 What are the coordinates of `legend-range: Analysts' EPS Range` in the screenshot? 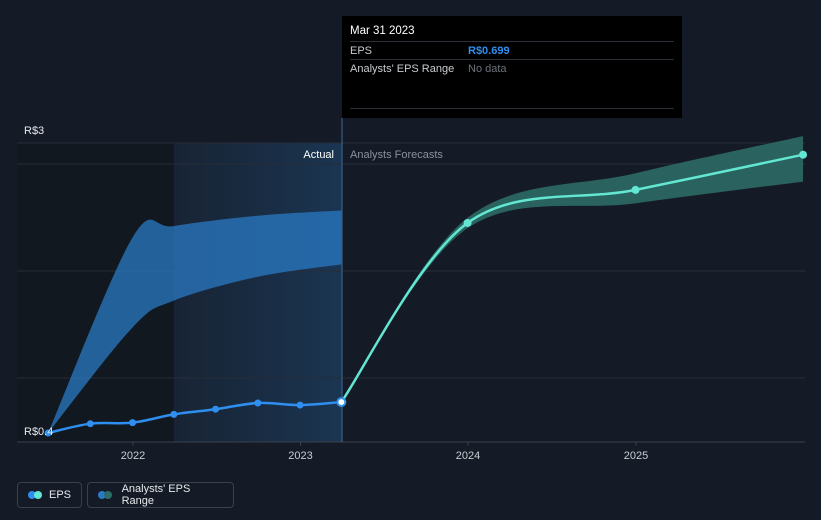 It's located at (160, 495).